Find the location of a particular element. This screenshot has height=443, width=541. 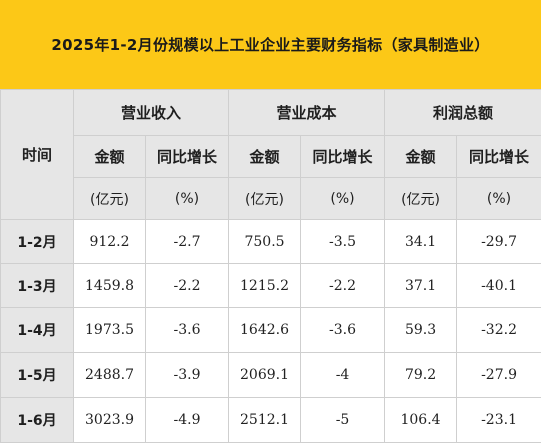

table-row: 1-5月 2488.7 -3.9 2069.1 -4 79.2 -27.9 is located at coordinates (271, 375).